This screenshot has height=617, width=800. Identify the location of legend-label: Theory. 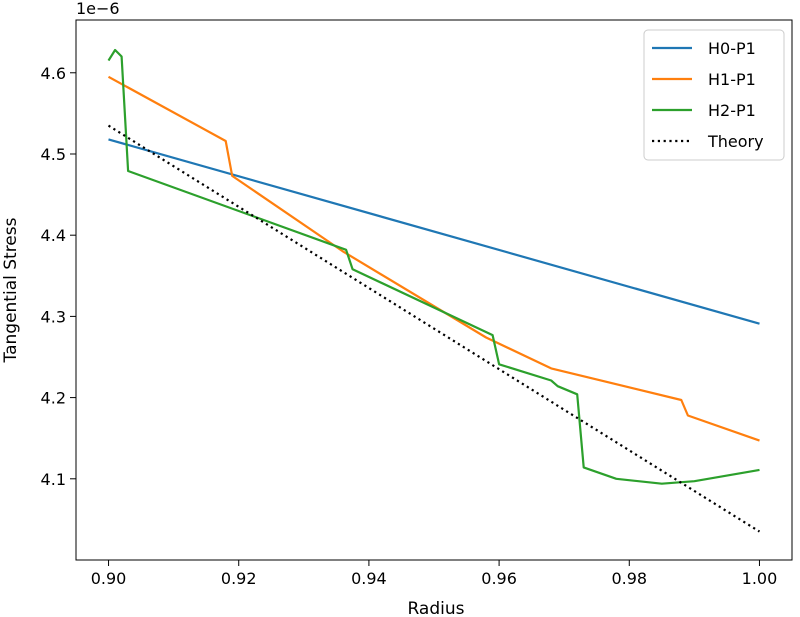
(735, 141).